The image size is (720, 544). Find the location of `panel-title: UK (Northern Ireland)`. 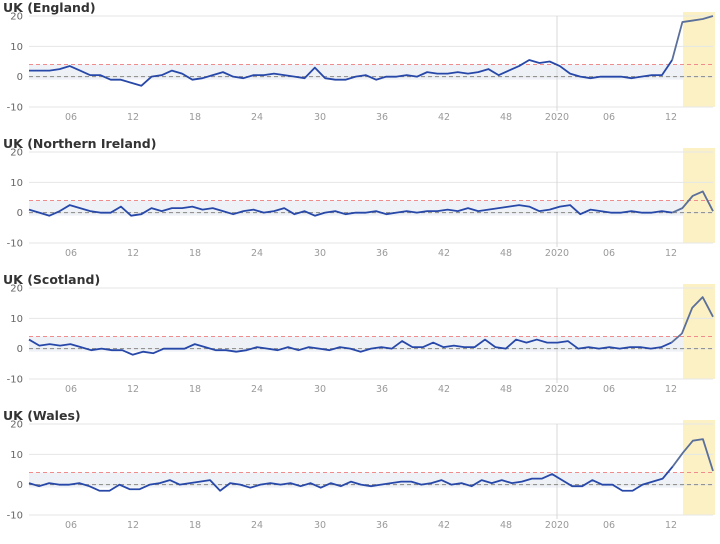

panel-title: UK (Northern Ireland) is located at coordinates (80, 143).